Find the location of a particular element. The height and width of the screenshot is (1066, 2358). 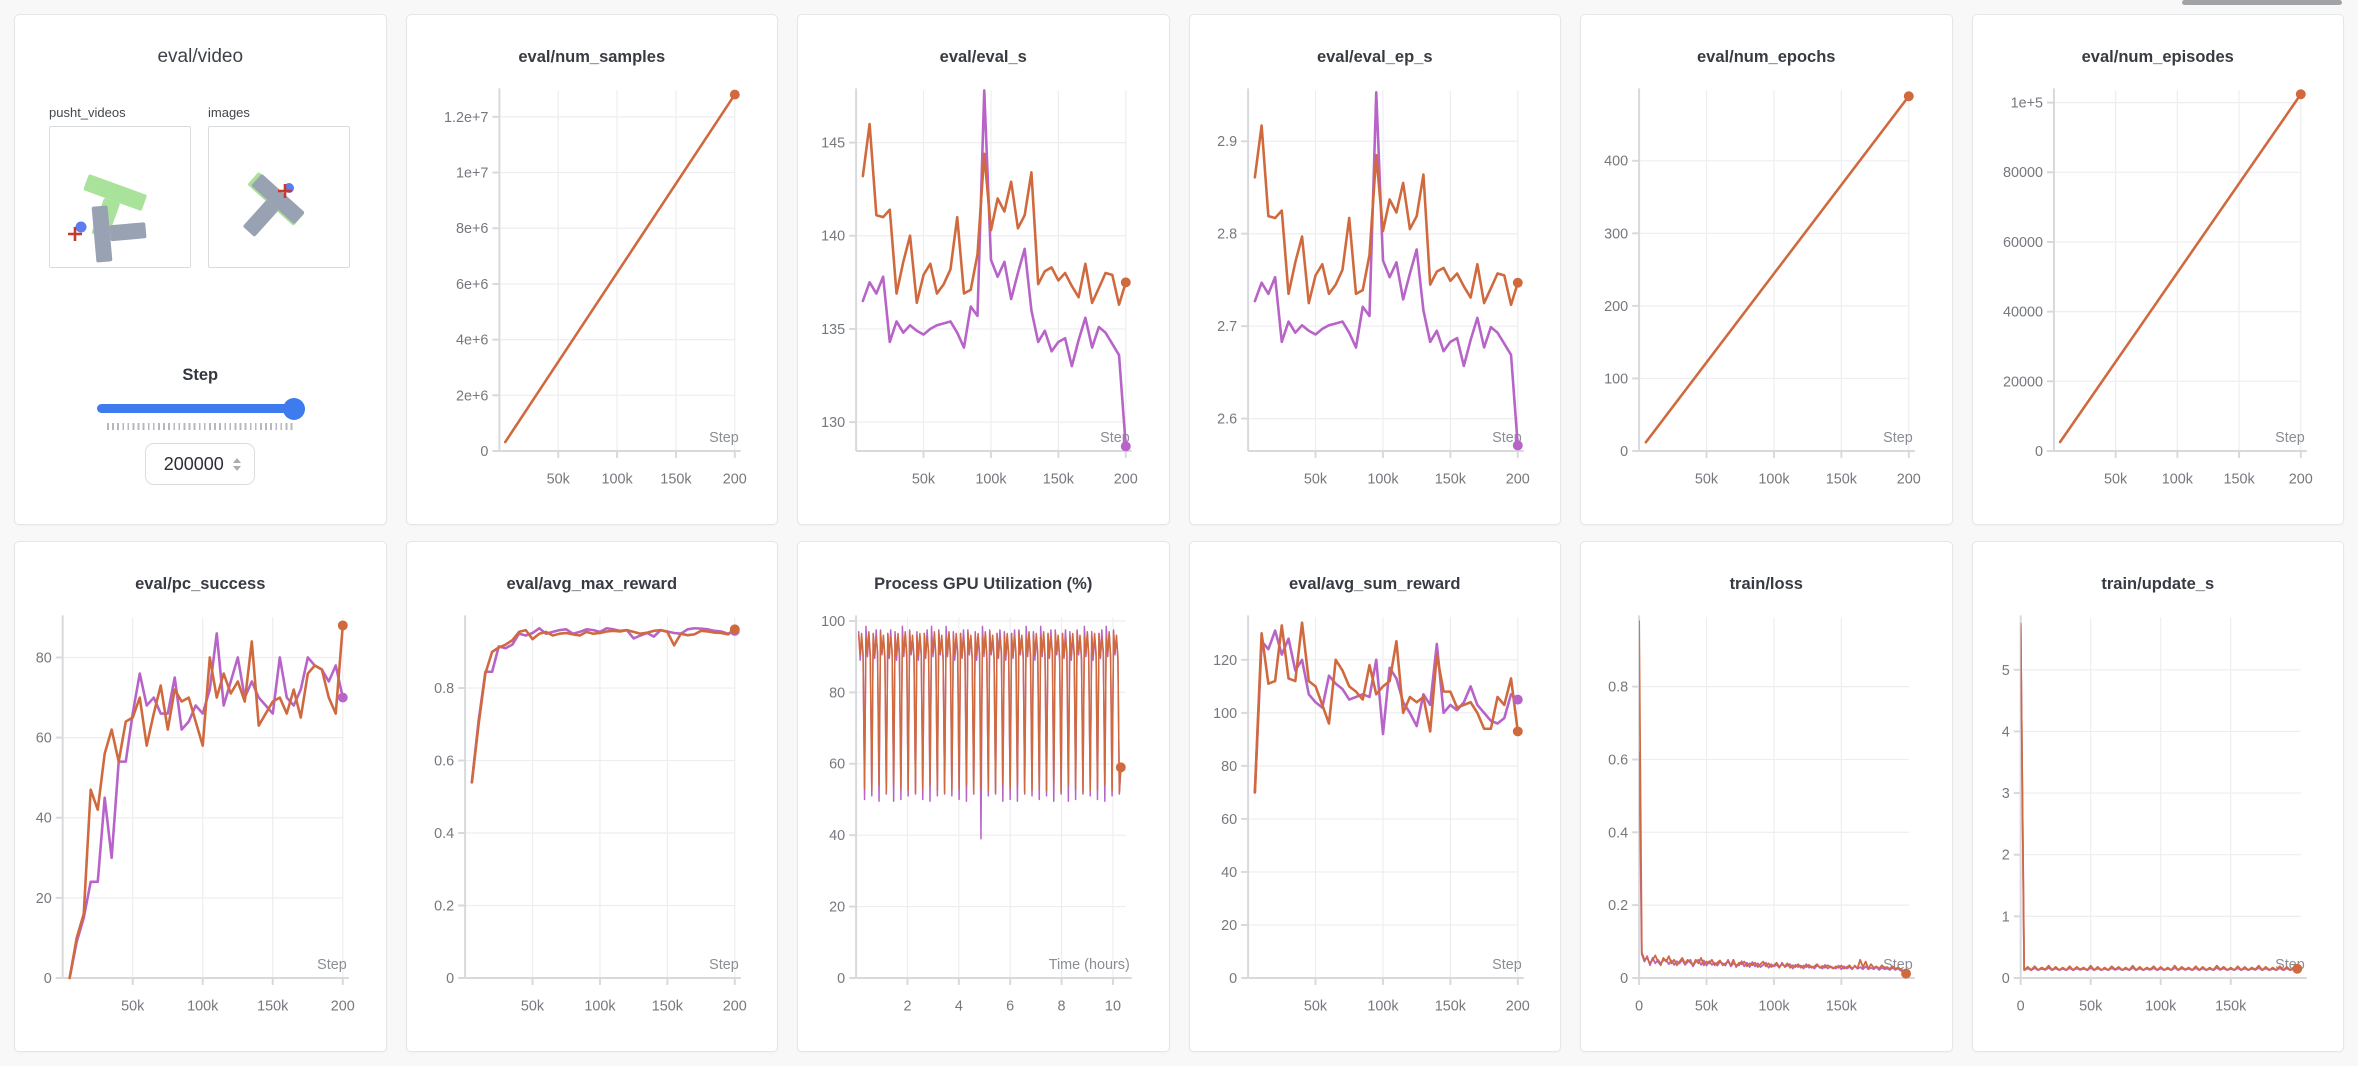

svg-text: 2.9 is located at coordinates (1227, 142).